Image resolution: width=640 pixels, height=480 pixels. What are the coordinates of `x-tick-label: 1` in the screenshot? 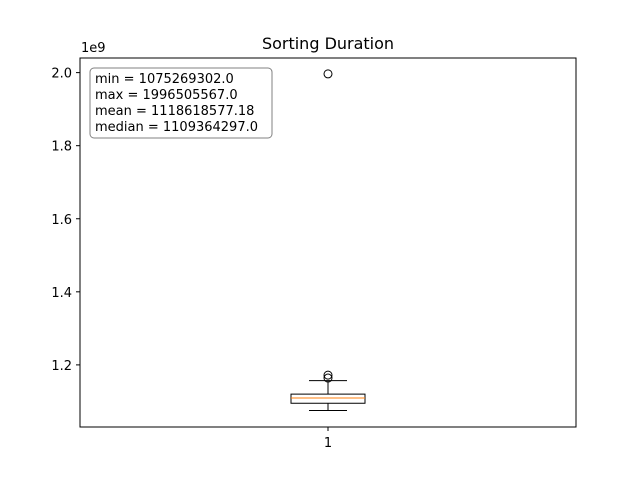 It's located at (328, 443).